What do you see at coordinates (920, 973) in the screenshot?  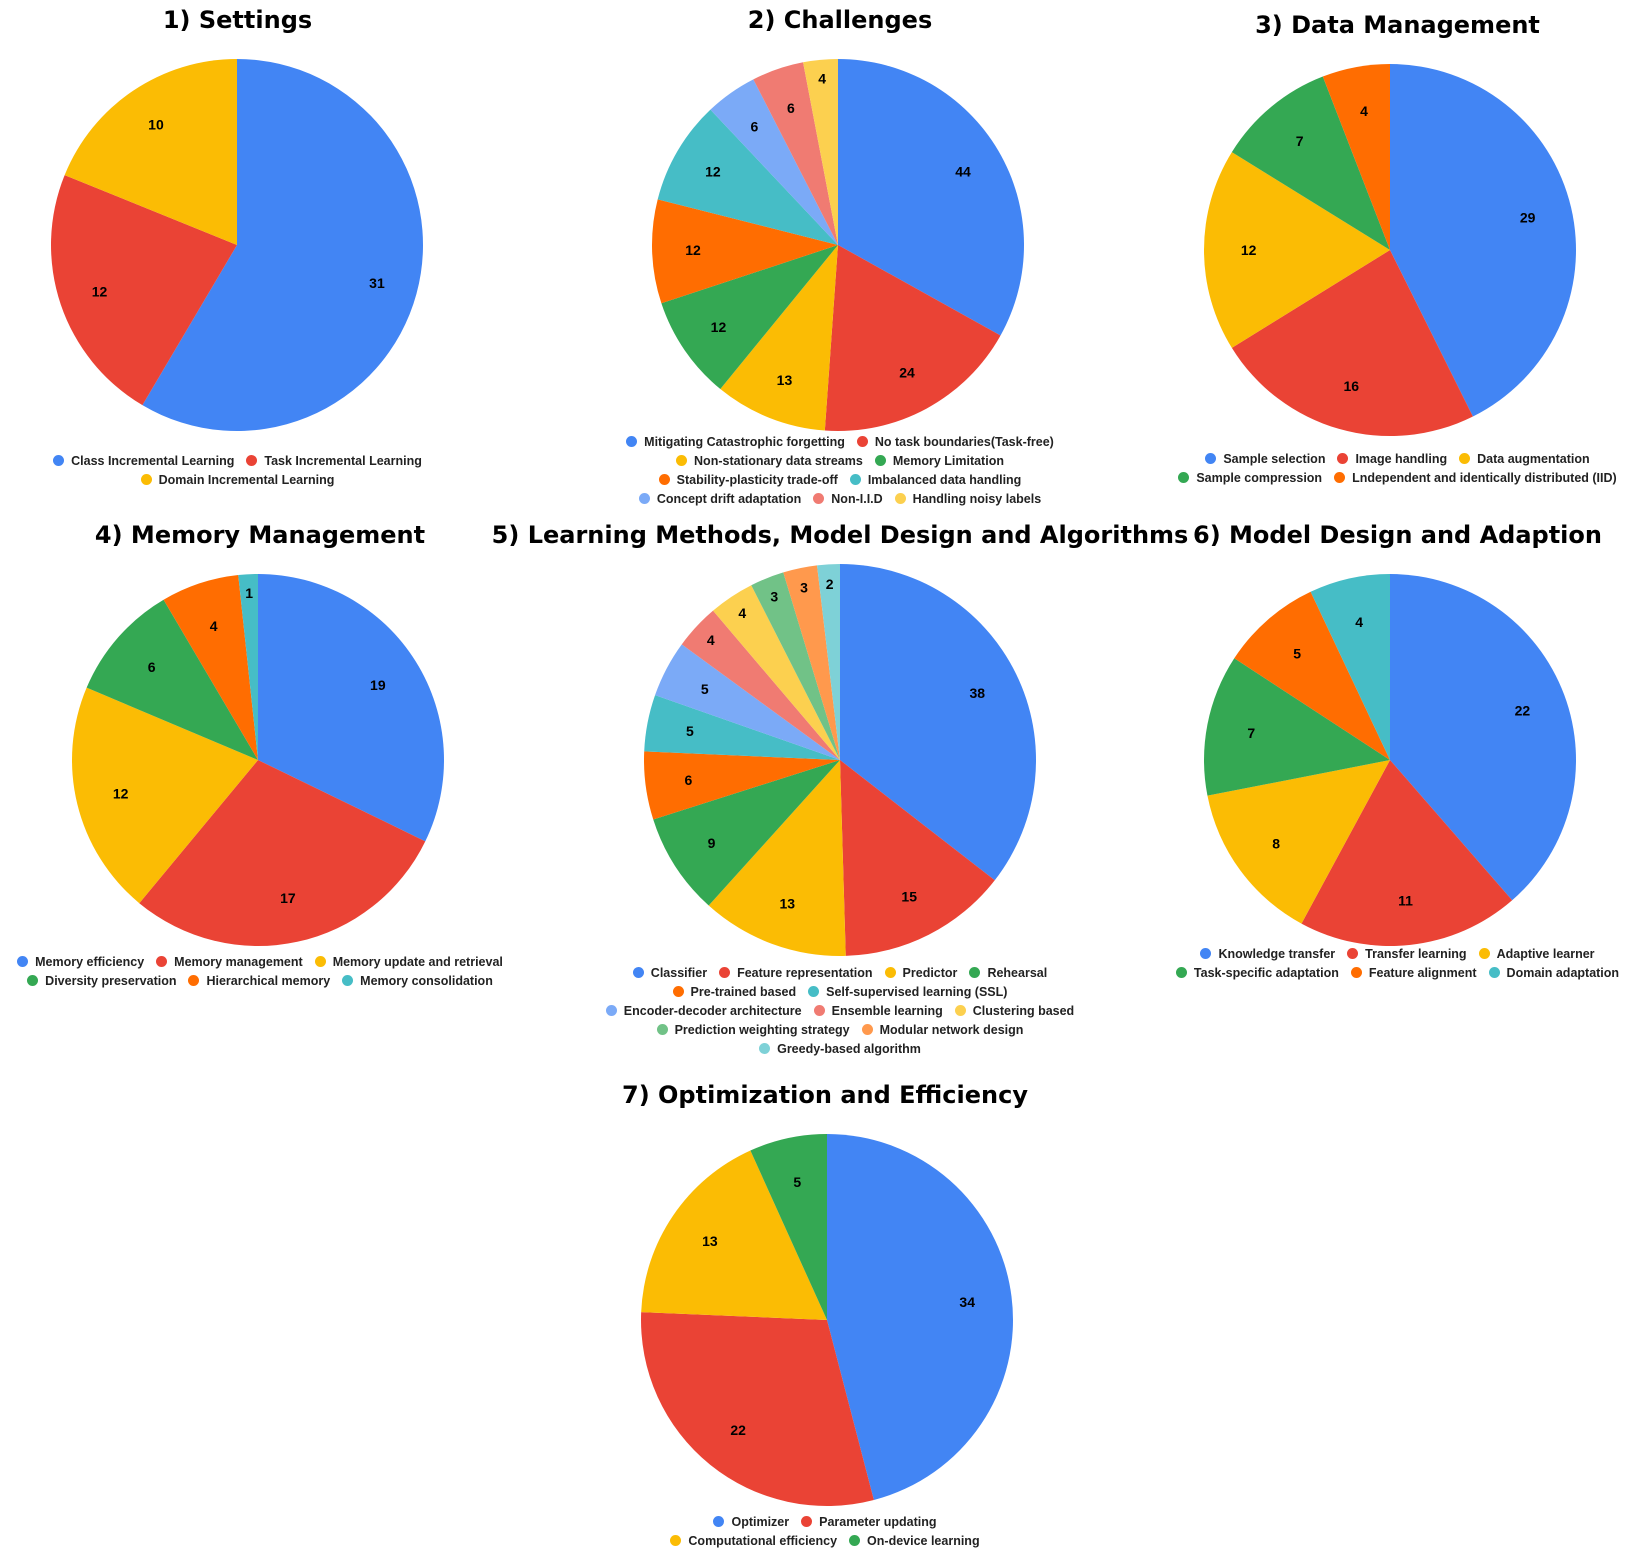 I see `legend-item: Predictor` at bounding box center [920, 973].